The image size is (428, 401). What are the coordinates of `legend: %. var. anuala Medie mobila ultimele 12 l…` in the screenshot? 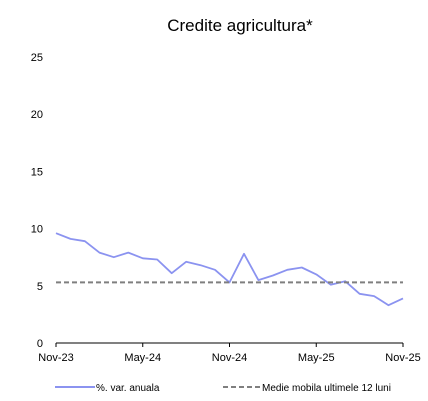 It's located at (223, 388).